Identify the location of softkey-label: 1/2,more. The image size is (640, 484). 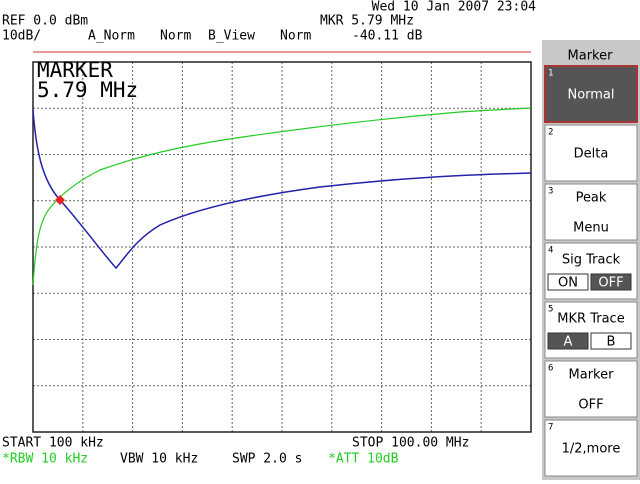
(591, 449).